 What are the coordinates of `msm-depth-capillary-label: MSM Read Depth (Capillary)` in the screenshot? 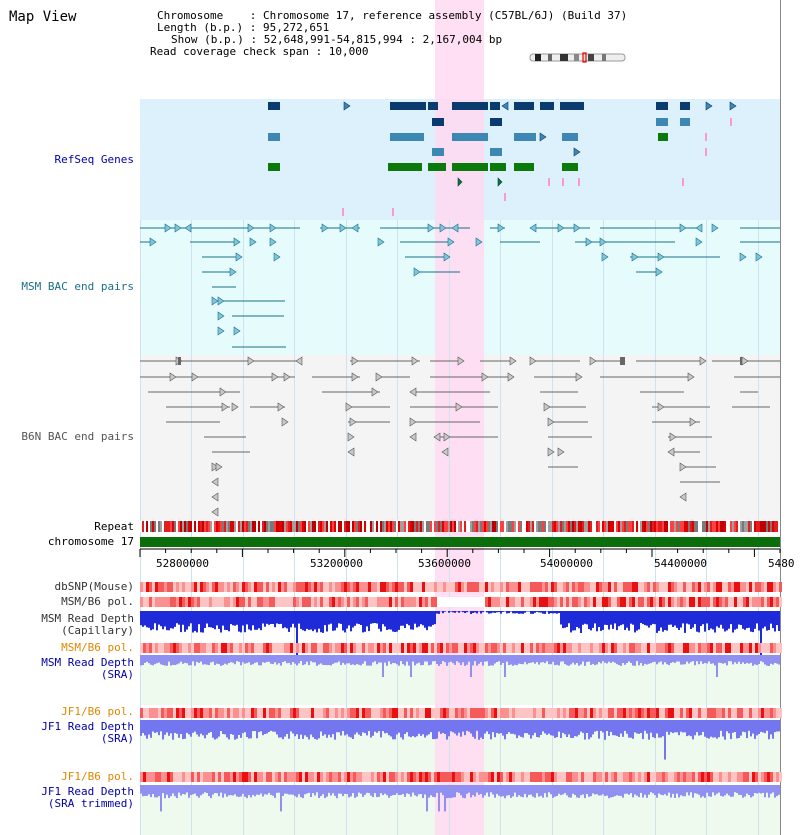 It's located at (87, 625).